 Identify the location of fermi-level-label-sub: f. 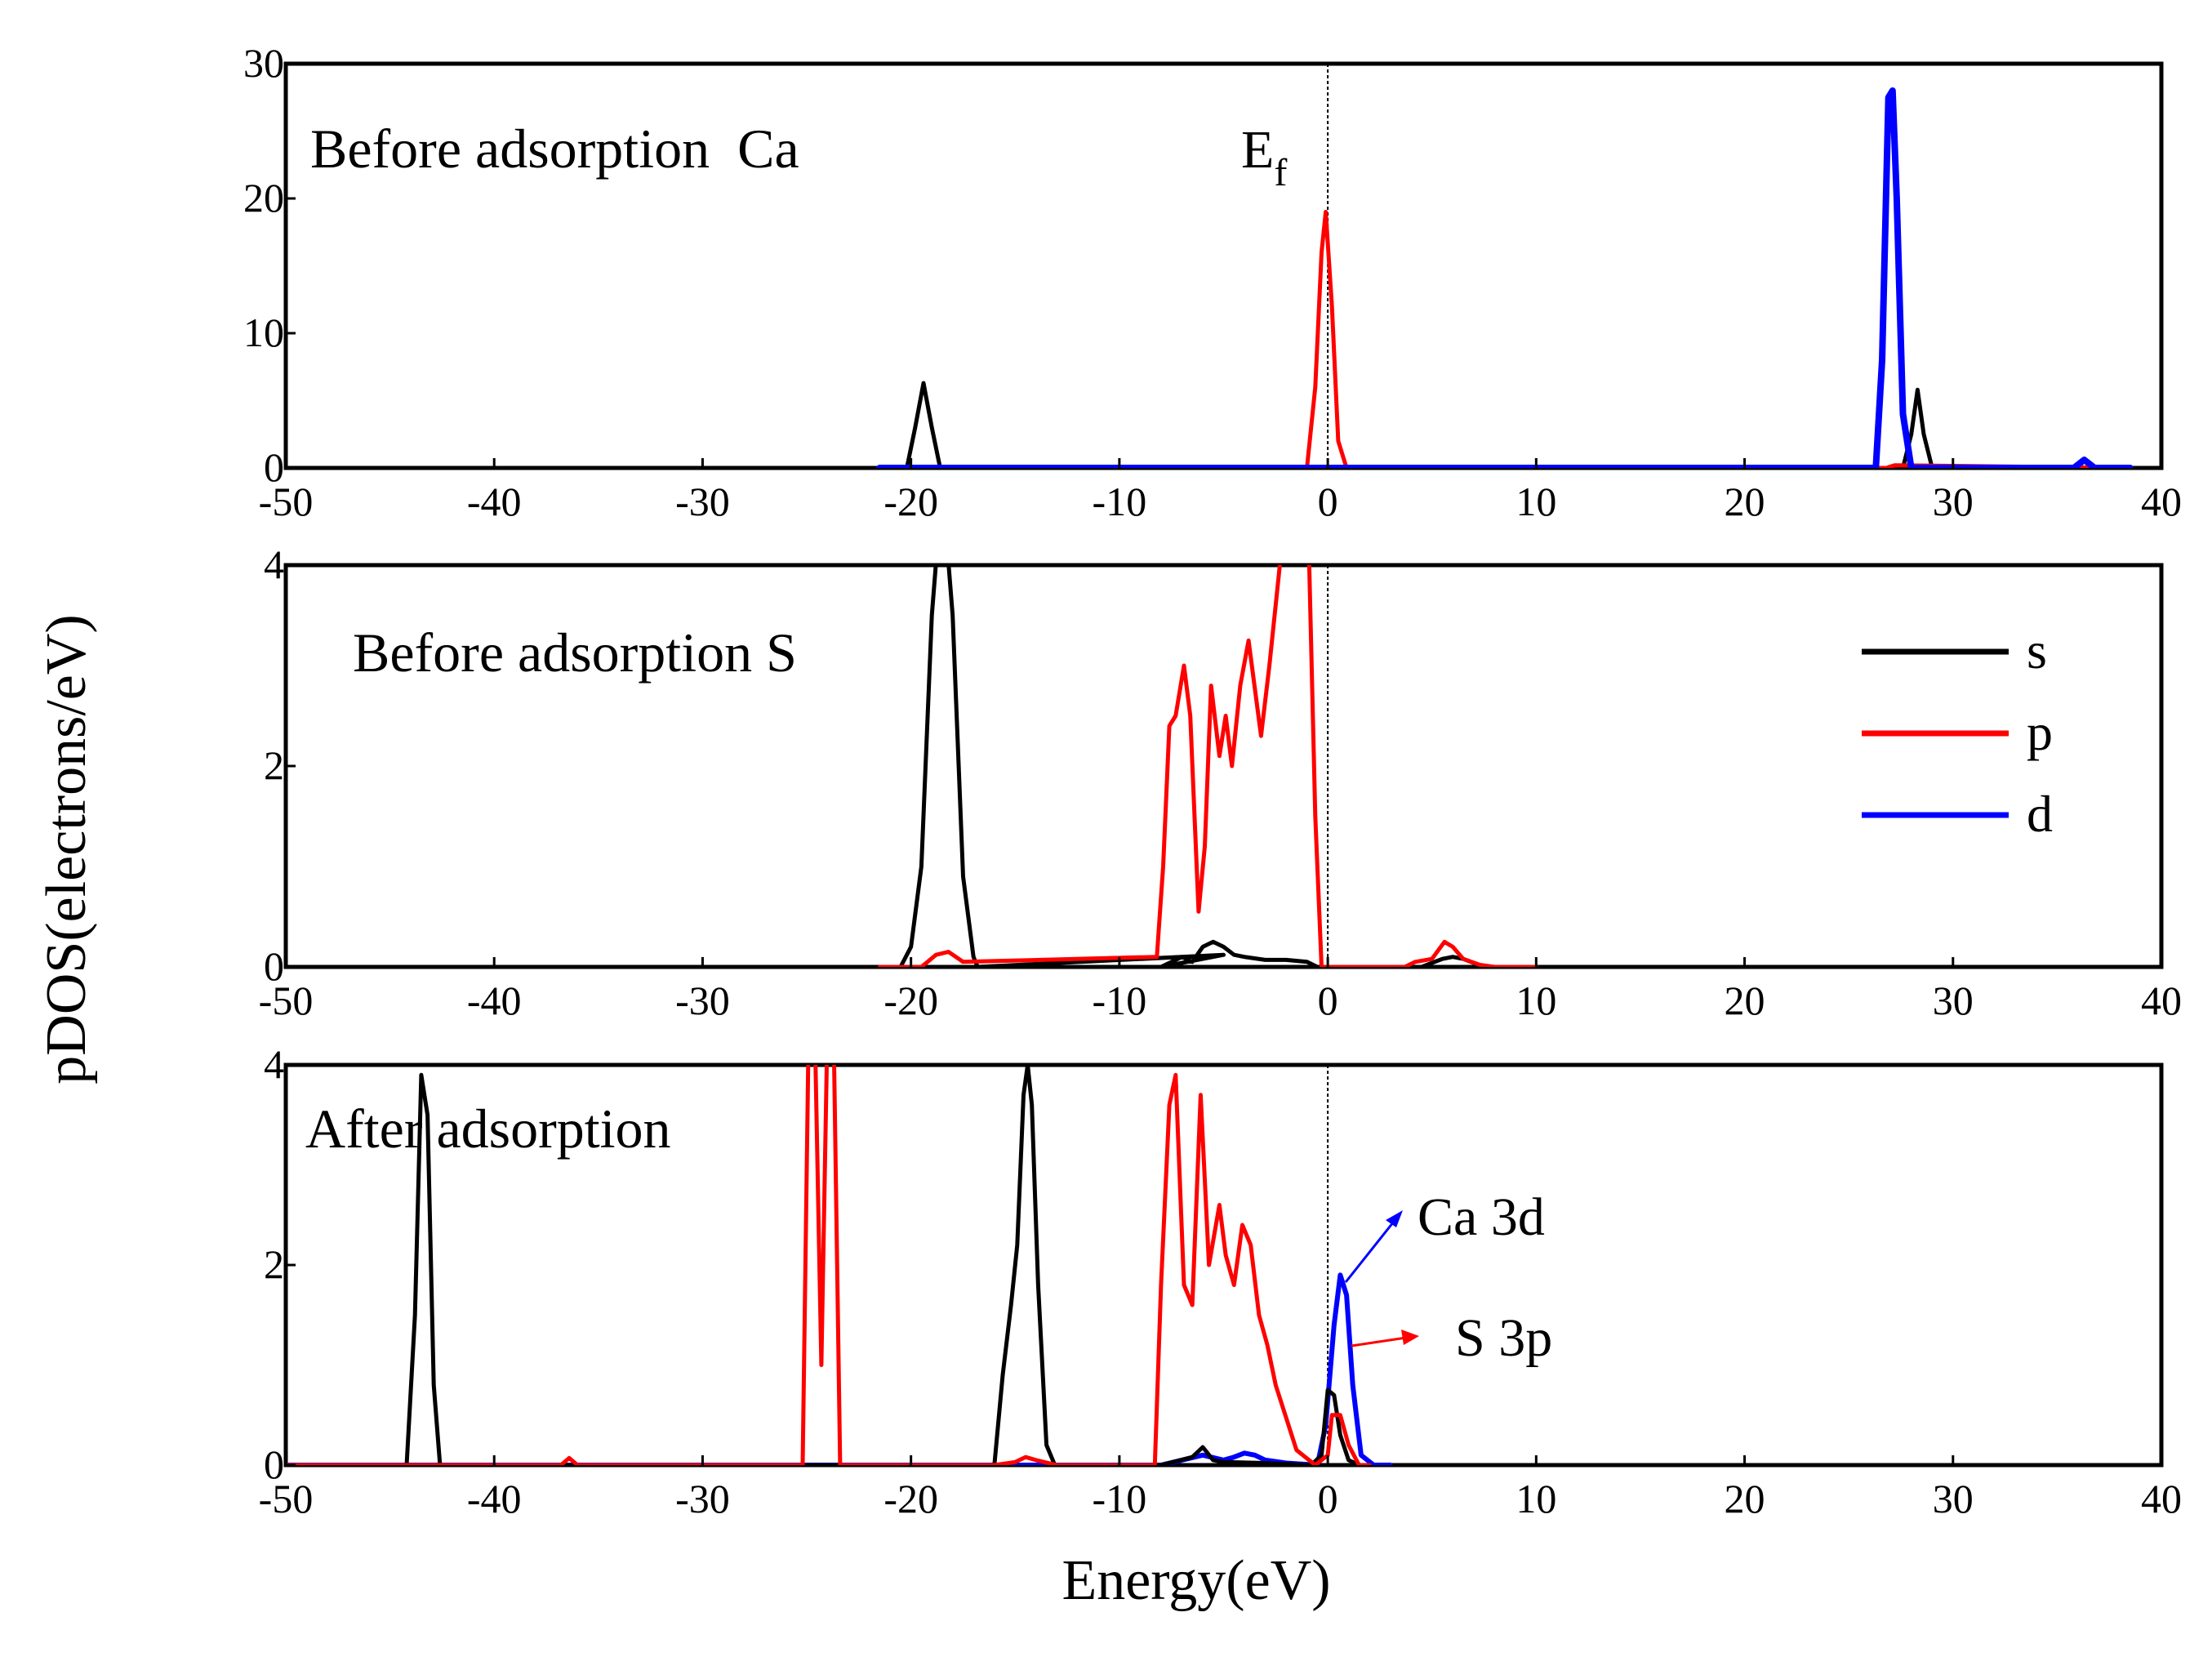
(1280, 172).